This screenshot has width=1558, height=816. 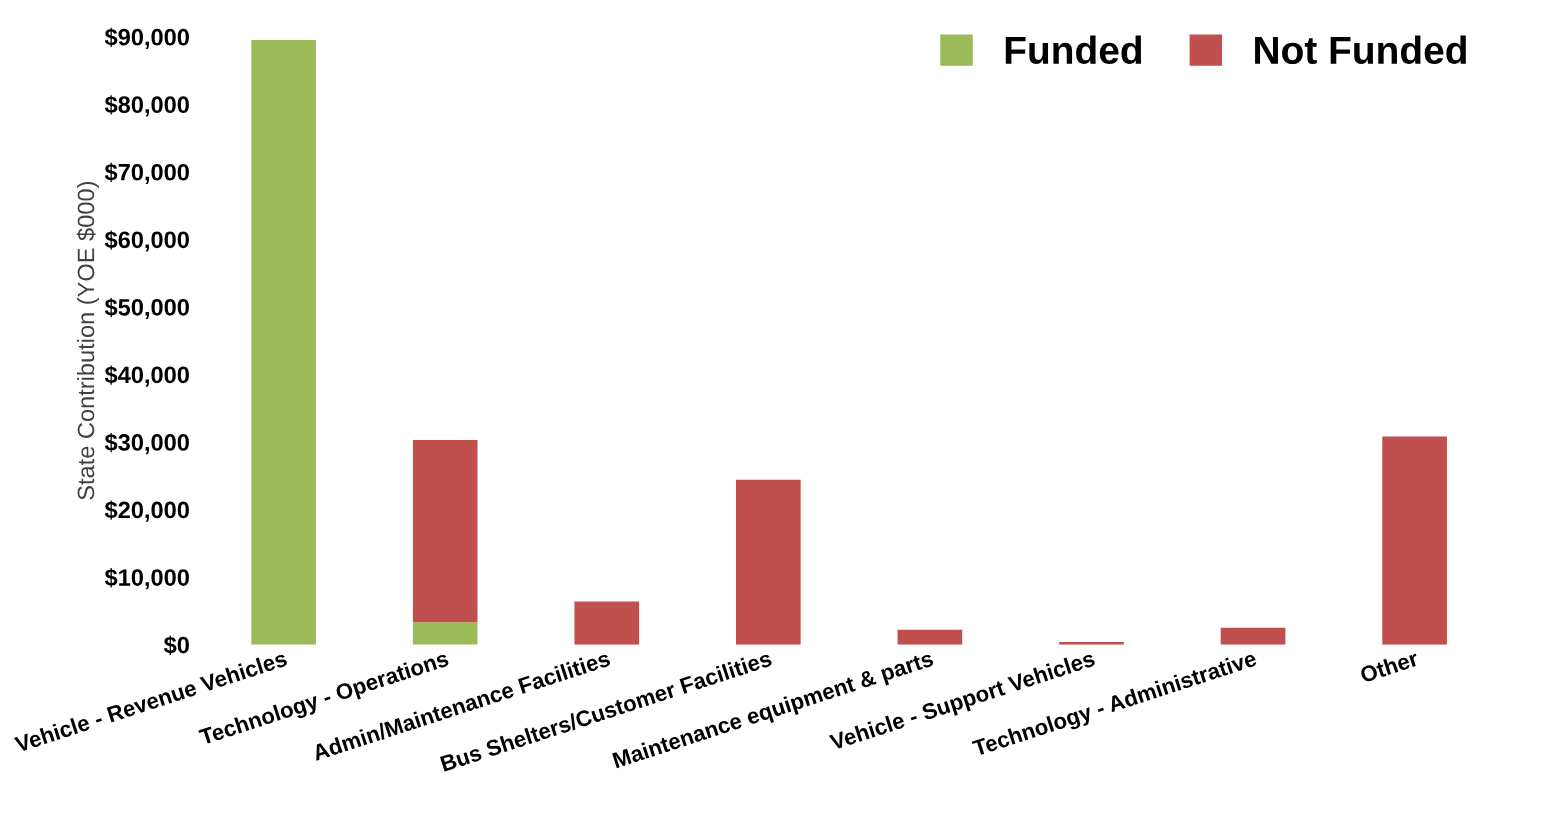 What do you see at coordinates (1360, 50) in the screenshot?
I see `legend-label: Not Funded` at bounding box center [1360, 50].